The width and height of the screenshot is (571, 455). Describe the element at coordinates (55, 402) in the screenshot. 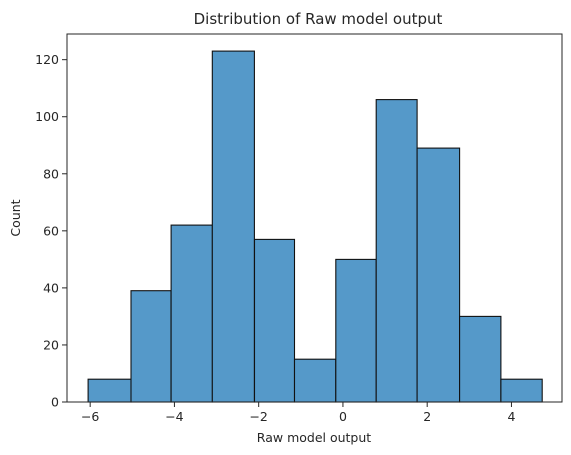

I see `y-tick-label: 0` at that location.